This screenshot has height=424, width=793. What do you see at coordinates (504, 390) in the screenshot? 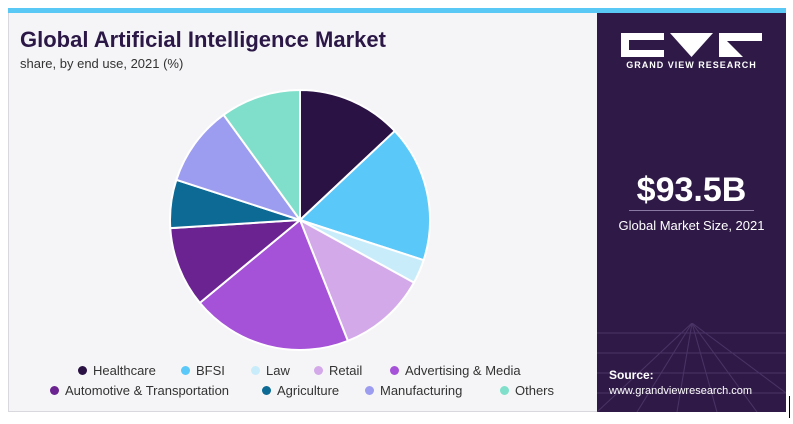
I see `legend-swatch-others` at bounding box center [504, 390].